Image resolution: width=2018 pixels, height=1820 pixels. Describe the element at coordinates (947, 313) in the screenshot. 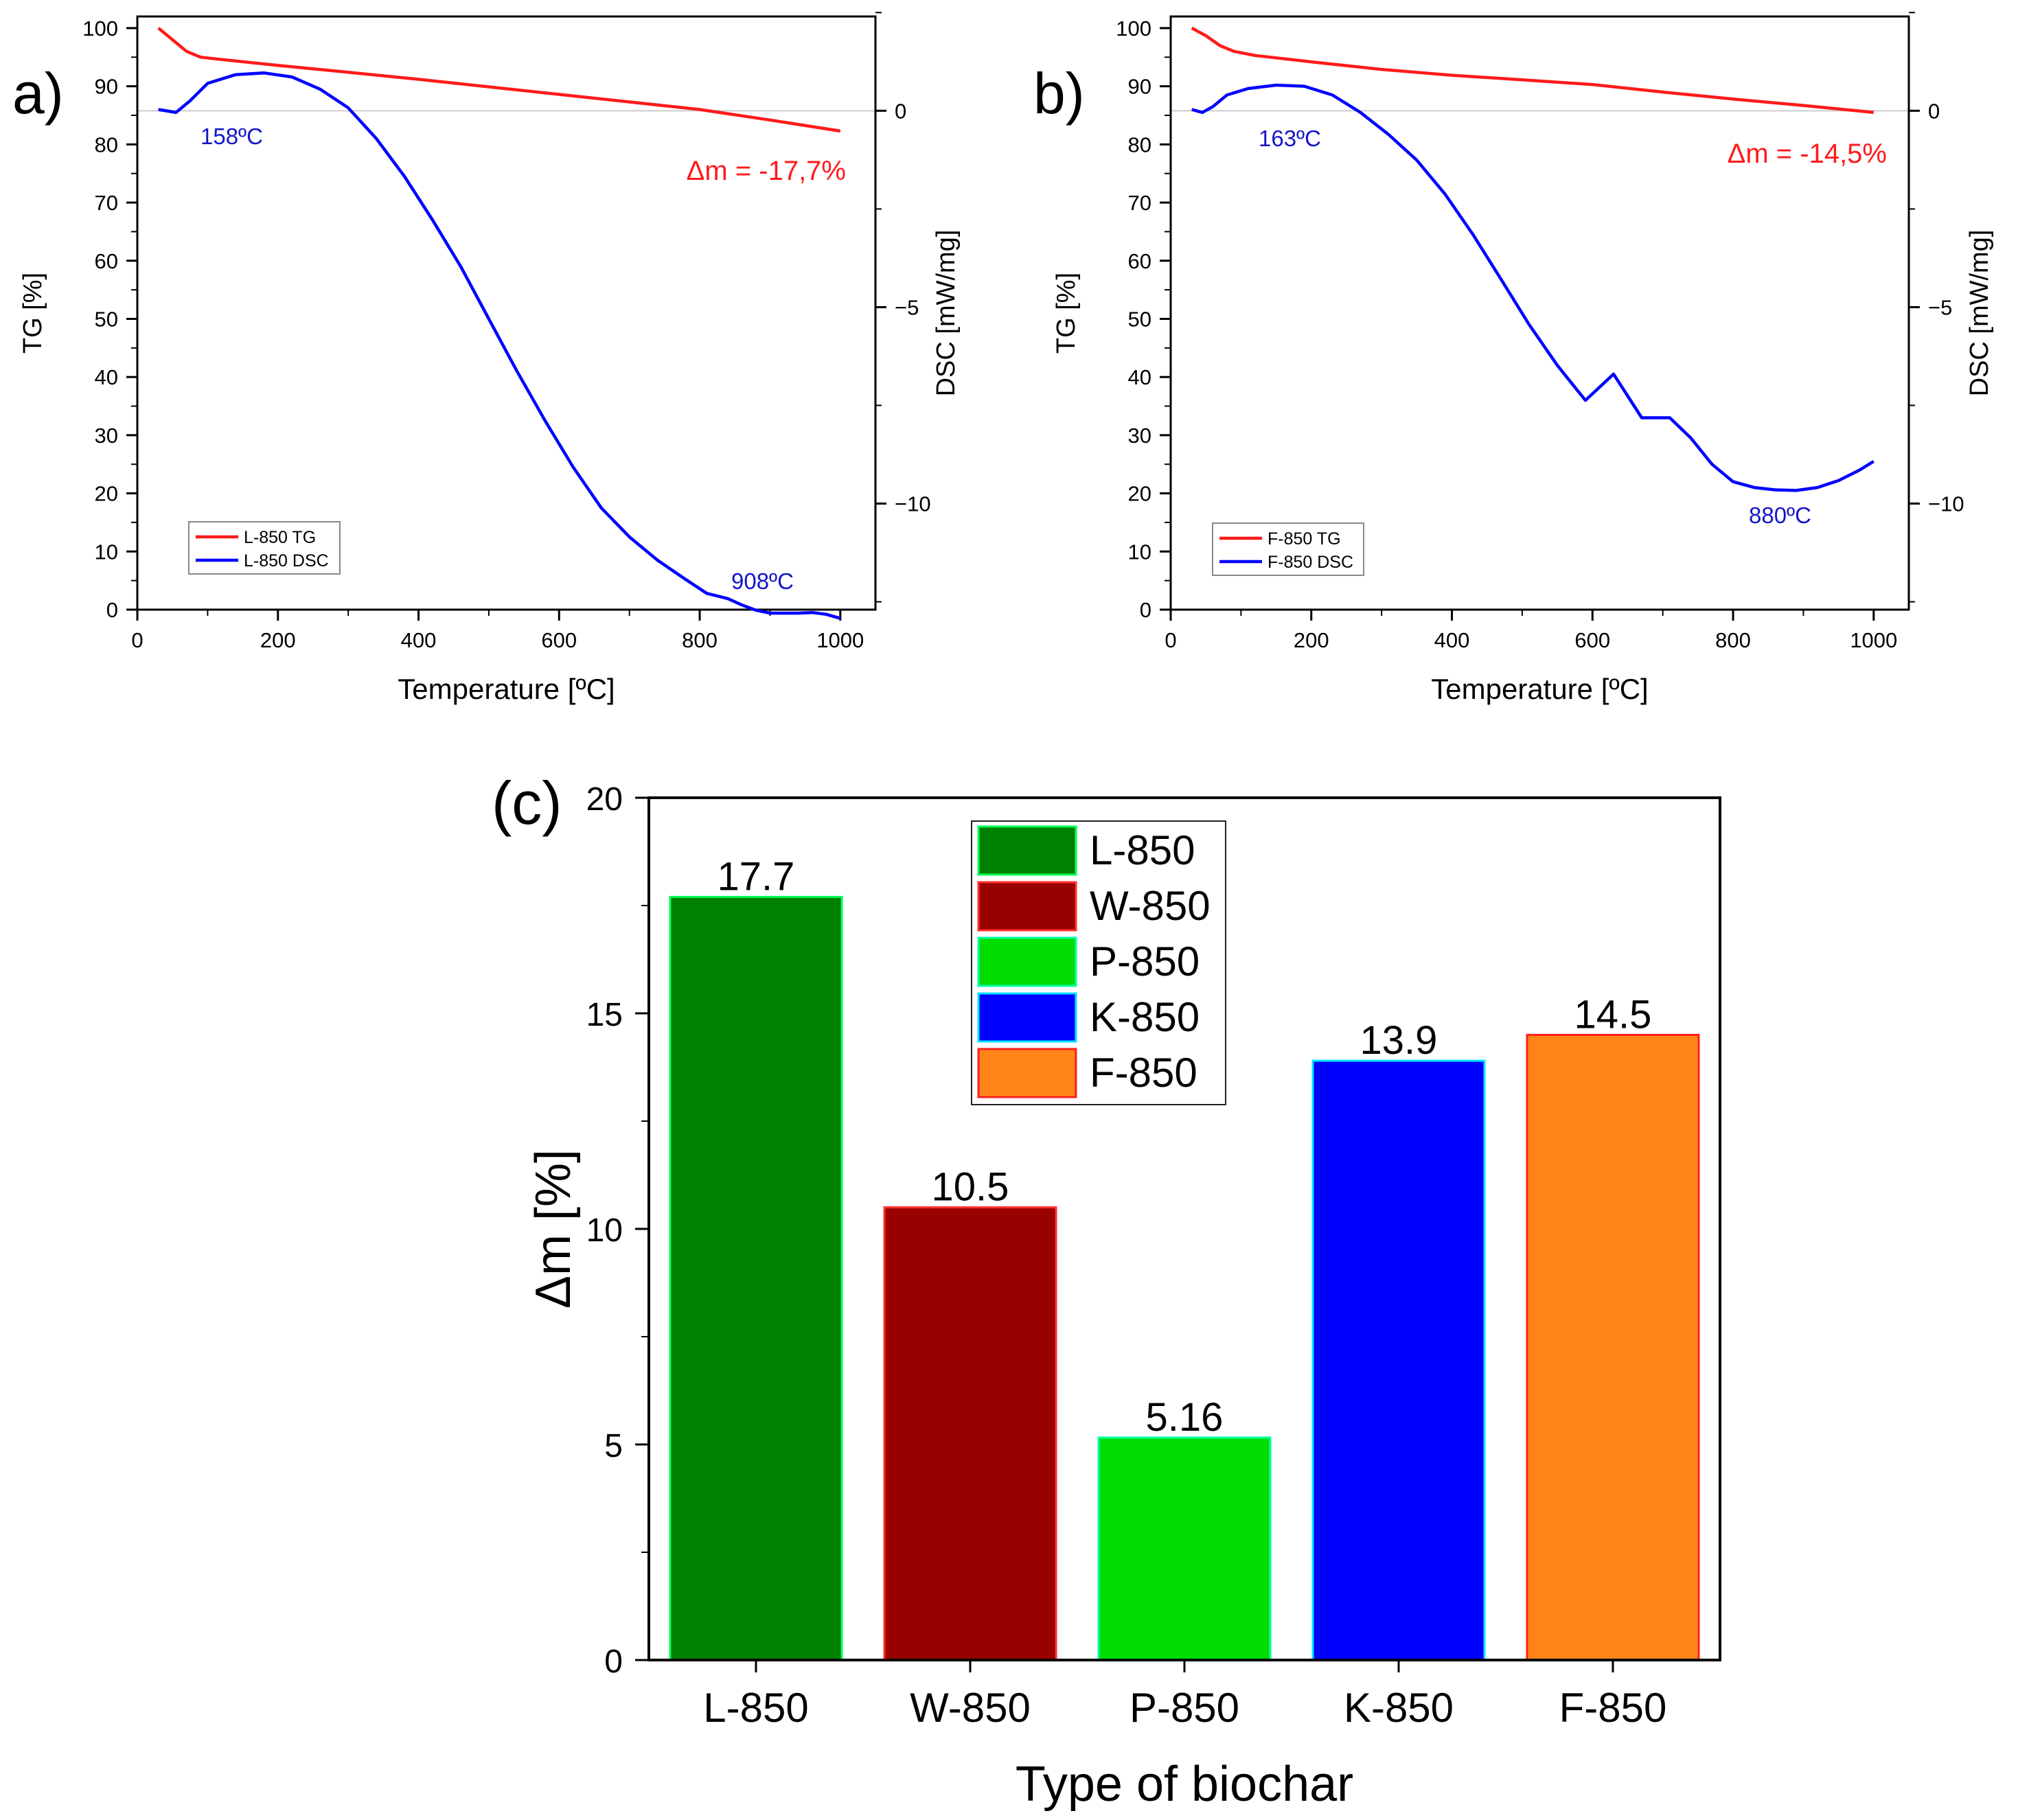

I see `y-right-axis-label: DSC [mW/mg]` at that location.